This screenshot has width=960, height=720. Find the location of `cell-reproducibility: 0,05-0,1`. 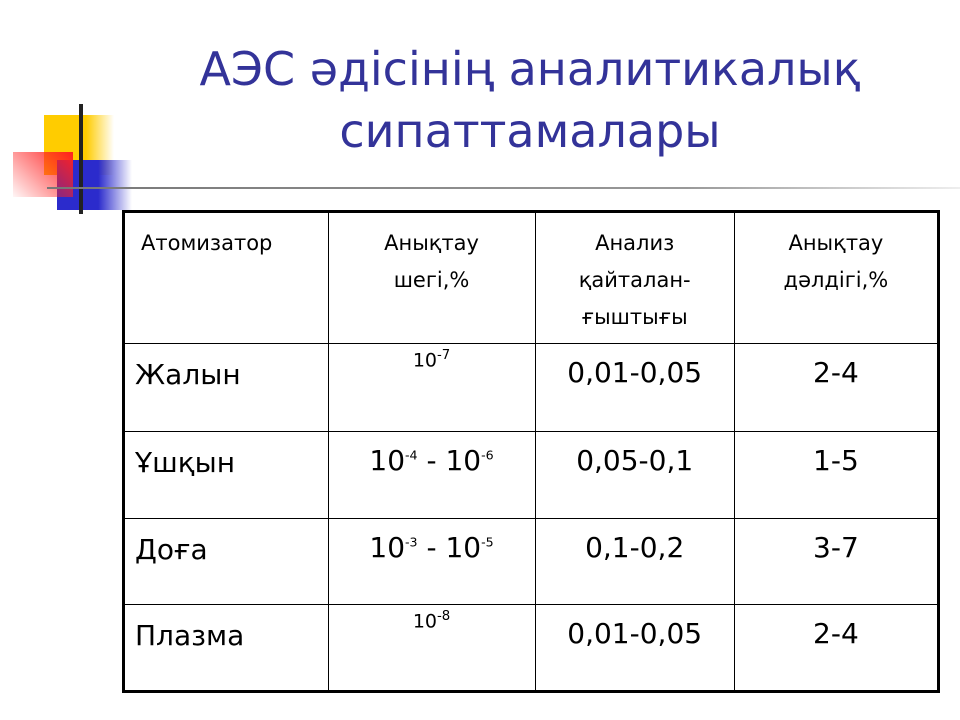

cell-reproducibility: 0,05-0,1 is located at coordinates (634, 475).